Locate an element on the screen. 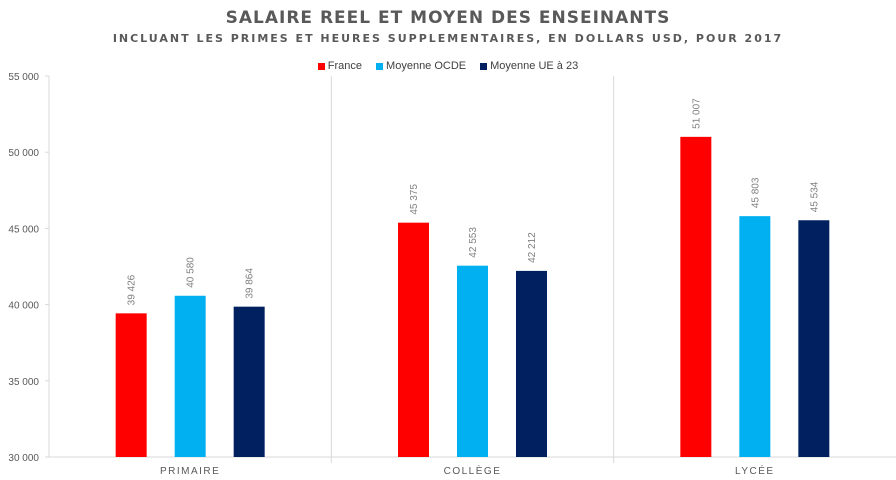  data-label: 42 553 is located at coordinates (473, 242).